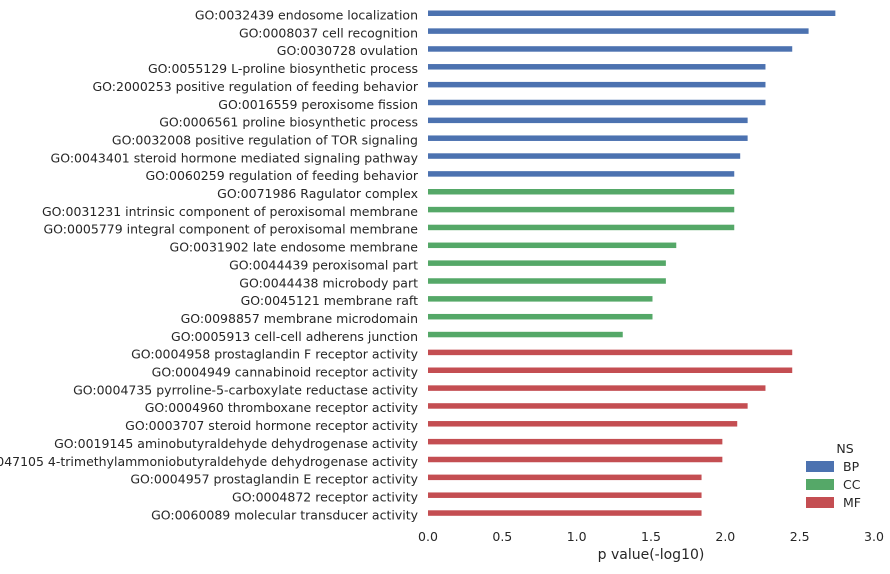  What do you see at coordinates (428, 536) in the screenshot?
I see `x-tick-label: 0.0` at bounding box center [428, 536].